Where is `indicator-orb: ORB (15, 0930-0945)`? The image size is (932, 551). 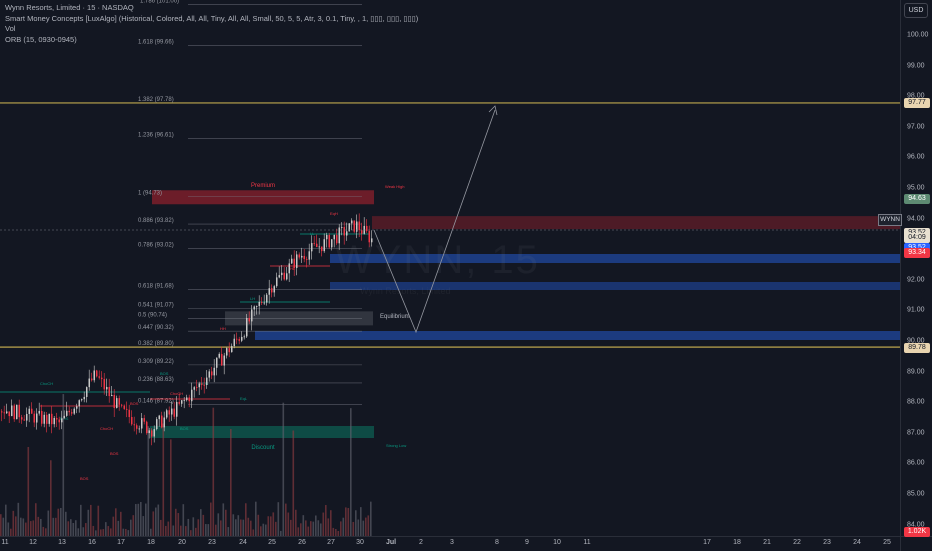
indicator-orb: ORB (15, 0930-0945) is located at coordinates (41, 39).